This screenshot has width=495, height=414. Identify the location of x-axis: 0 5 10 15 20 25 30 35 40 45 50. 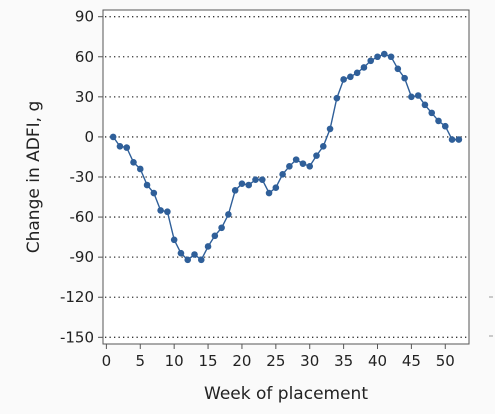
(278, 357).